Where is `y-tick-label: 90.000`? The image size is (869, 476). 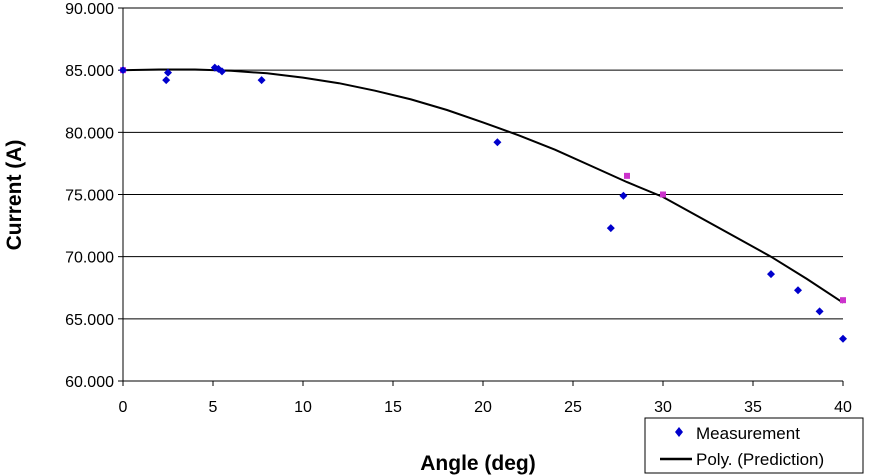 y-tick-label: 90.000 is located at coordinates (89, 9).